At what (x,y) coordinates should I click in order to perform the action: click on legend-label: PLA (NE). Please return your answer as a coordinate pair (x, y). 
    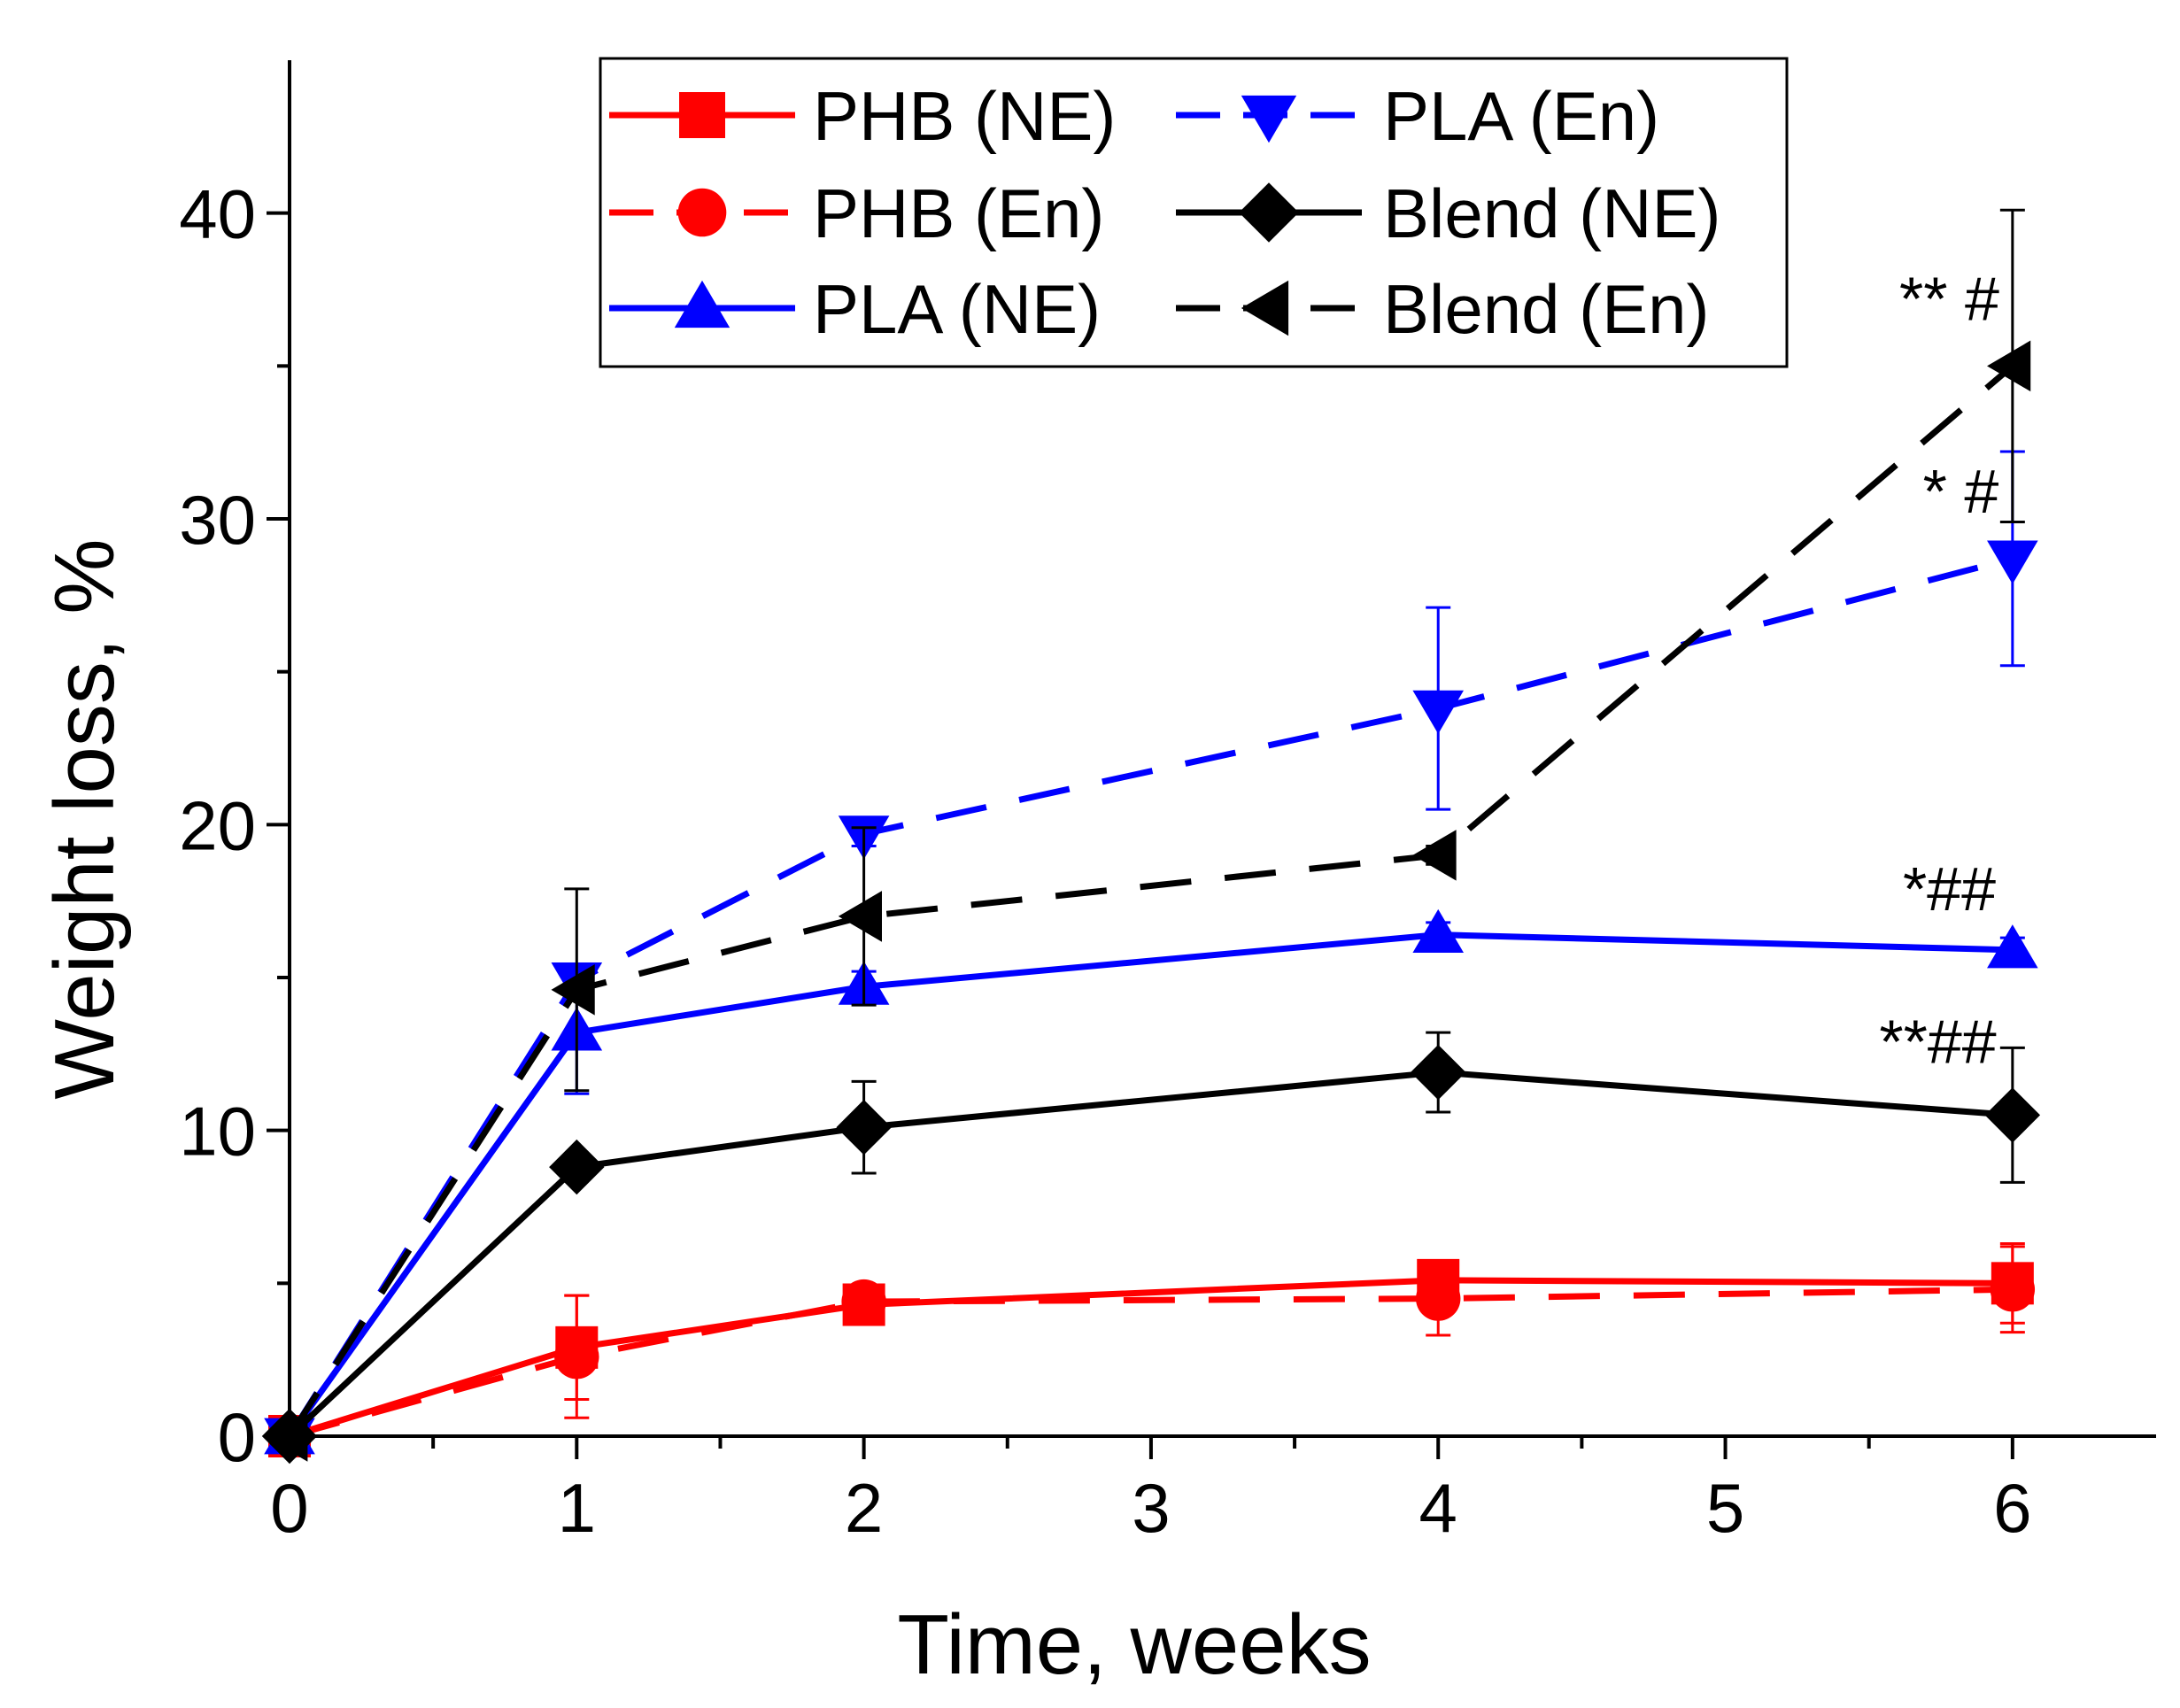
    Looking at the image, I should click on (957, 309).